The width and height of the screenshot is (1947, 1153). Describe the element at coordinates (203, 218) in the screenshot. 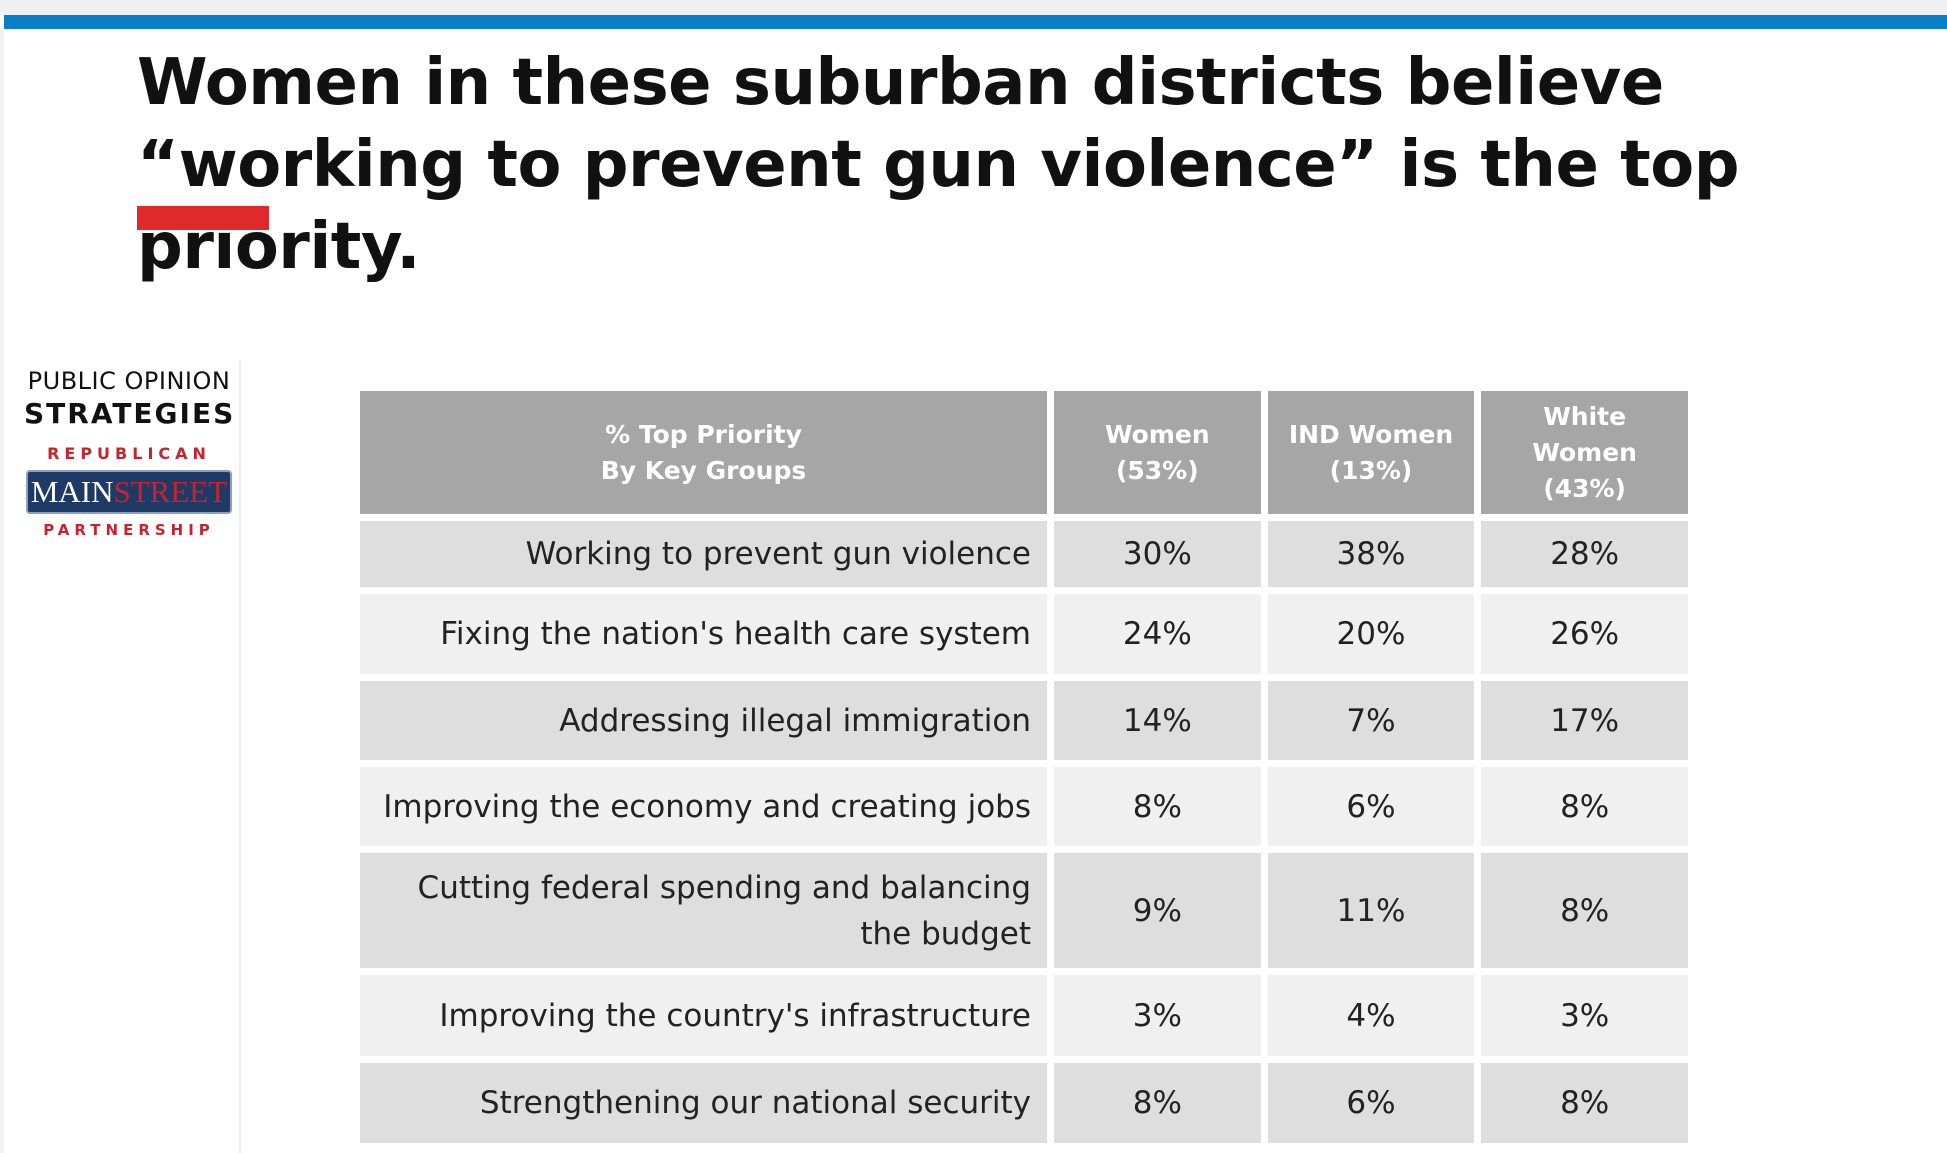

I see `title-underline-accent` at that location.